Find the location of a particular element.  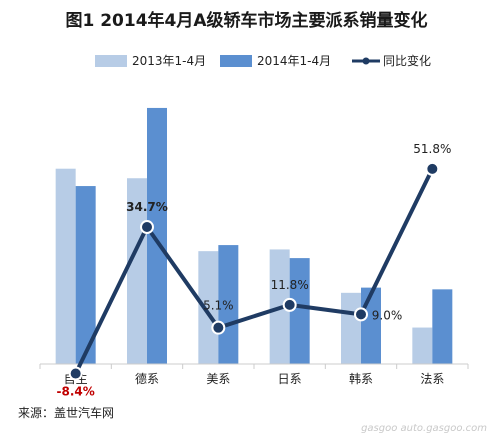

legend-swatch-2014 is located at coordinates (236, 61).